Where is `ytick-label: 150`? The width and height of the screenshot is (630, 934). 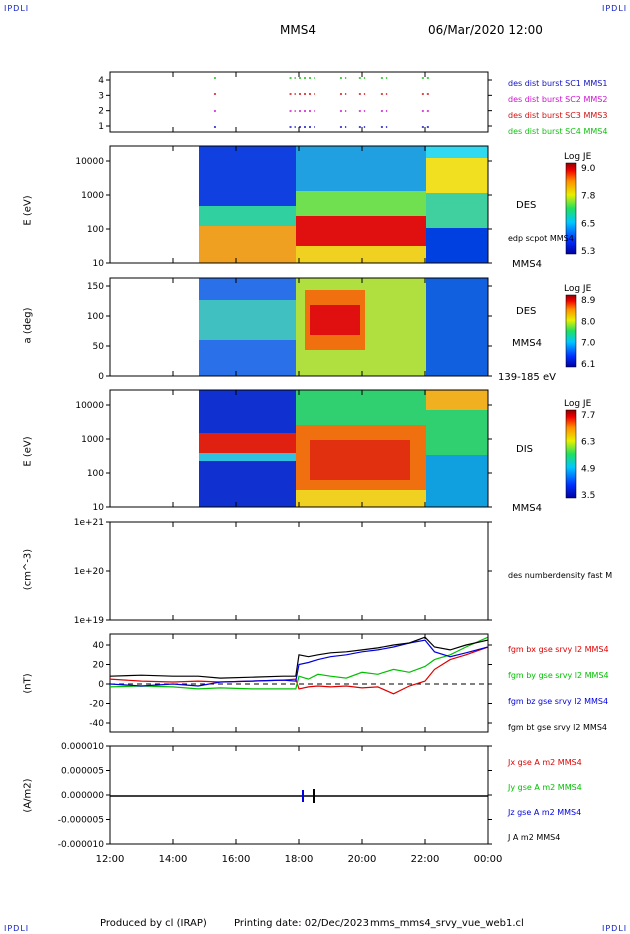 ytick-label: 150 is located at coordinates (95, 287).